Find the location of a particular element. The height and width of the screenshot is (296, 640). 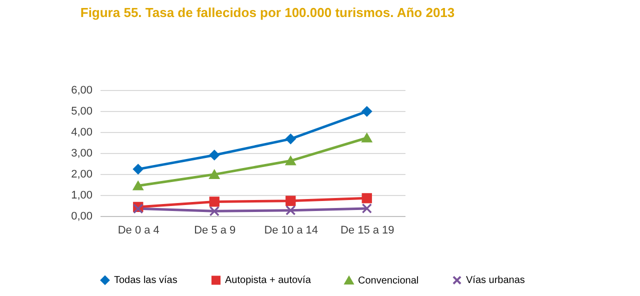

y-tick-label: 6,00 is located at coordinates (81, 90).